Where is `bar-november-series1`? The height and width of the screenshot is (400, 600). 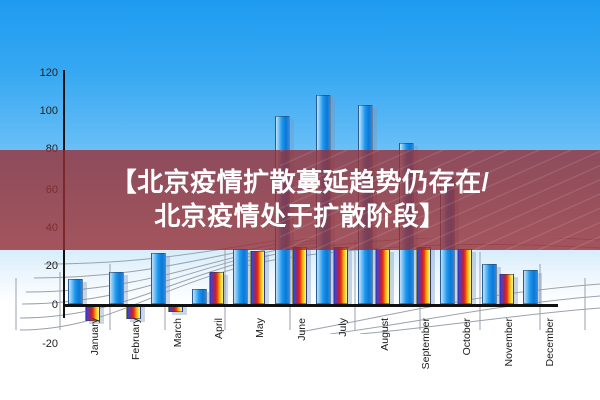 bar-november-series1 is located at coordinates (491, 285).